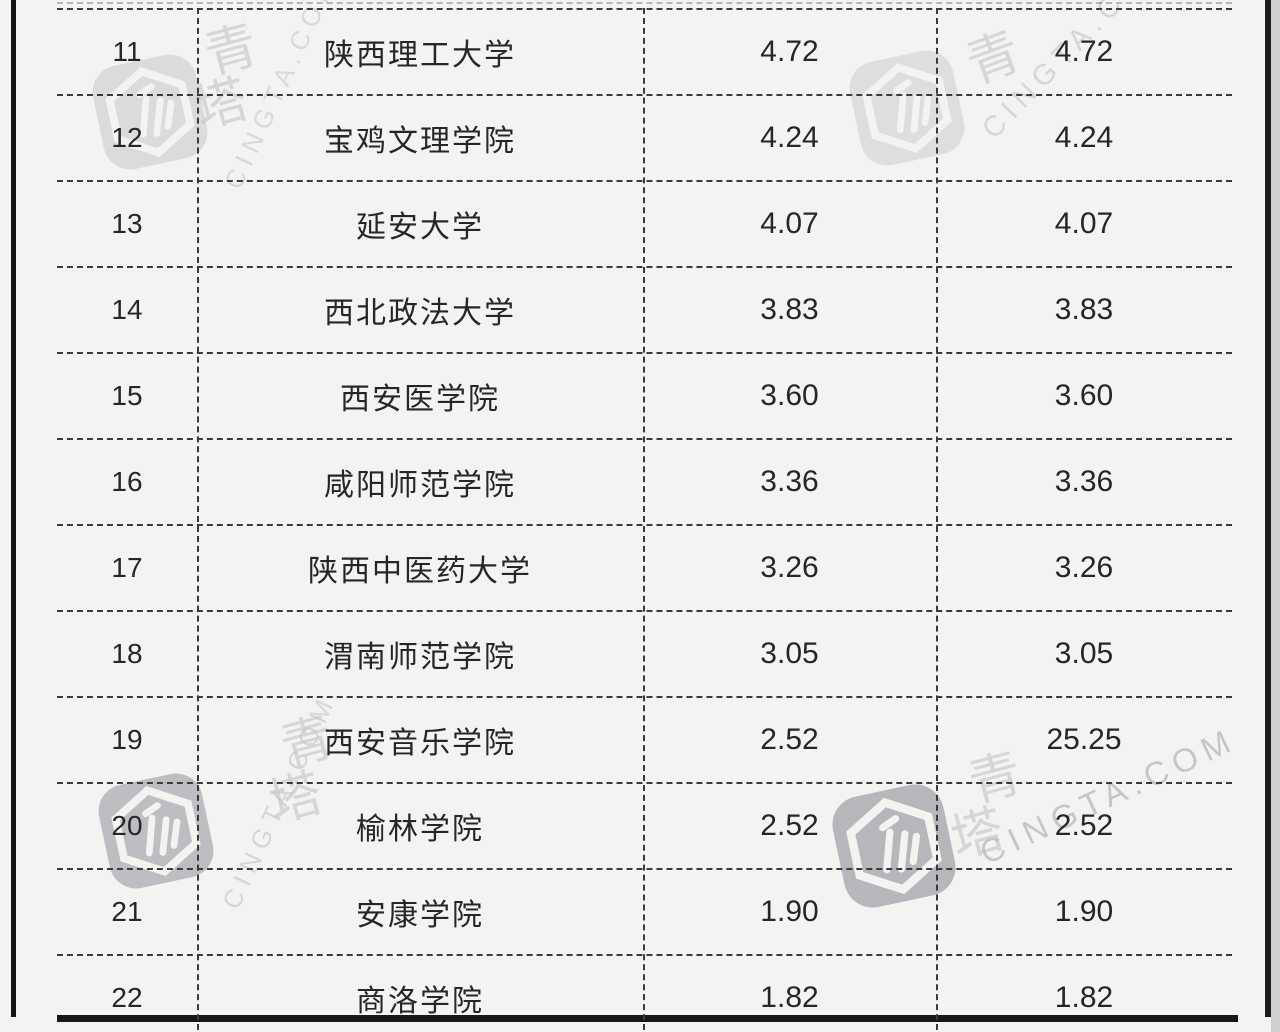  I want to click on score-cell: 3.26, so click(789, 567).